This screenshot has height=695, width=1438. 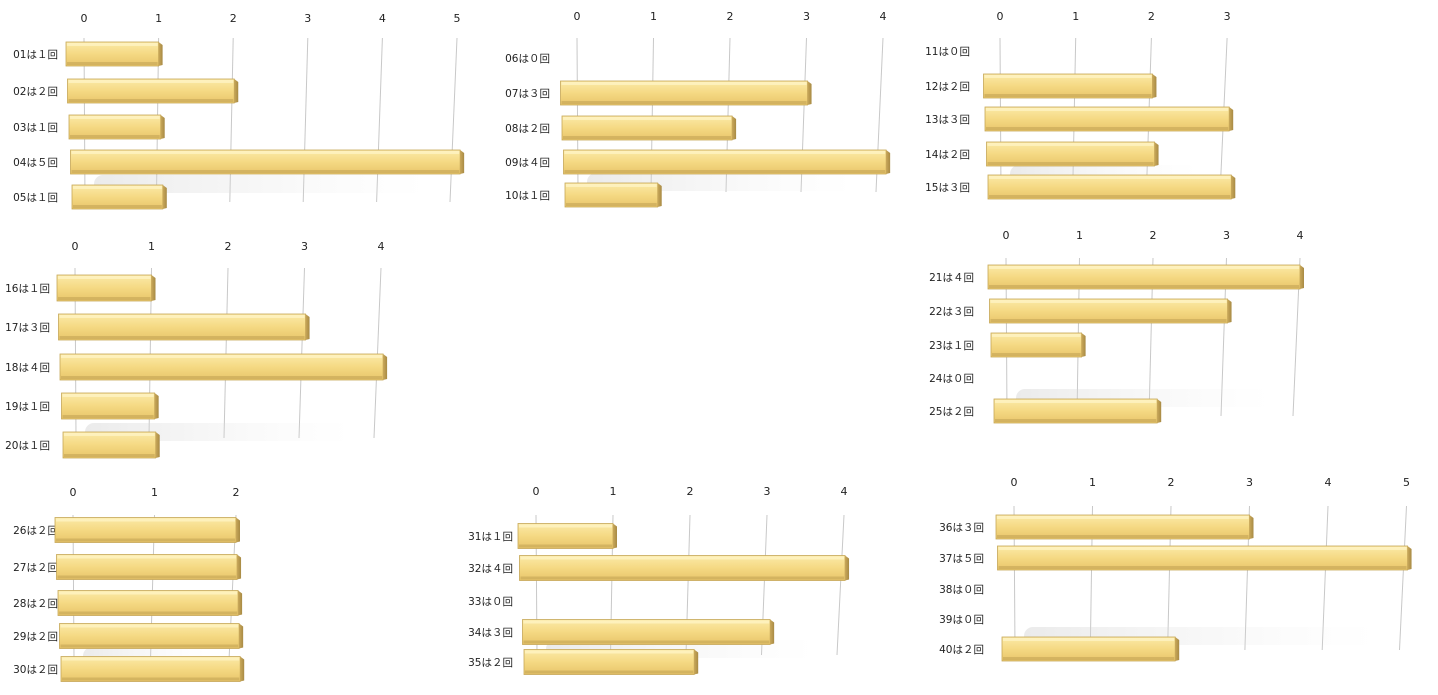 I want to click on category-label: 15は３回, so click(x=947, y=188).